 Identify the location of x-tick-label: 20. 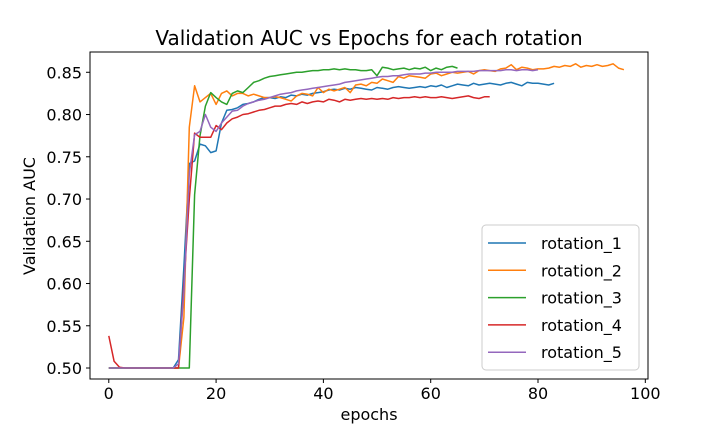
(216, 393).